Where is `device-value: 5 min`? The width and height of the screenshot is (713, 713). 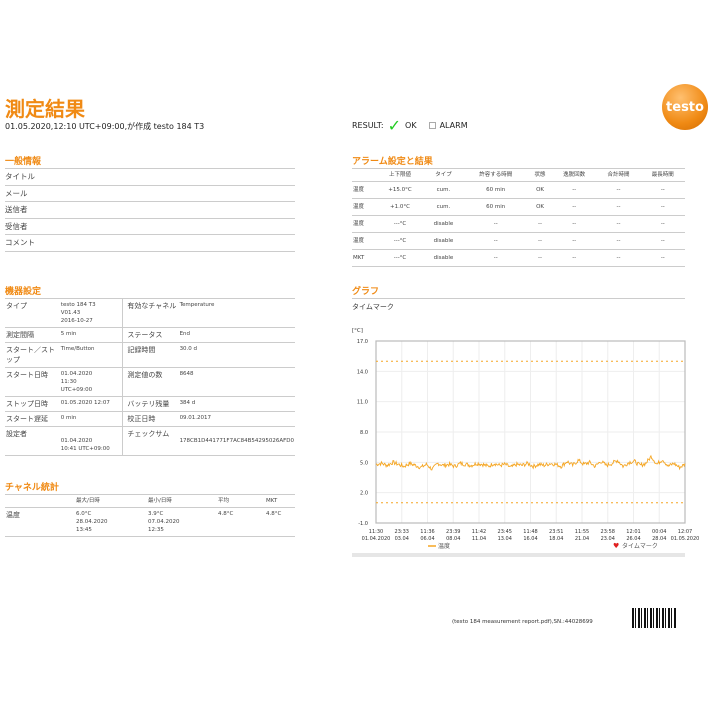
device-value: 5 min is located at coordinates (91, 335).